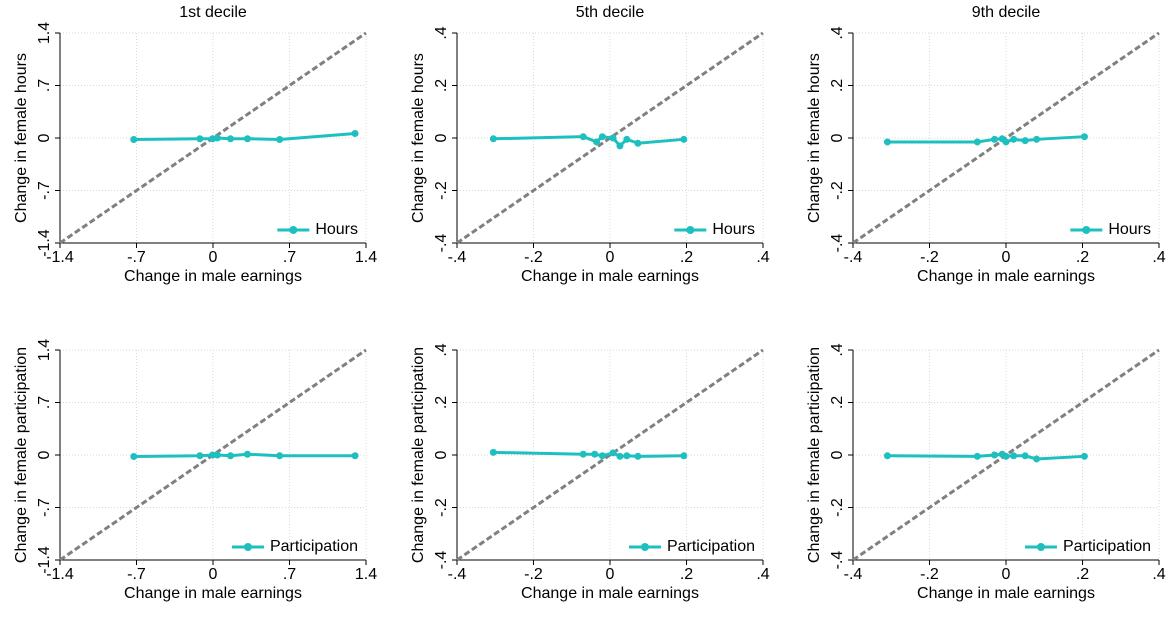  What do you see at coordinates (44, 560) in the screenshot?
I see `y-tick-label: -1.4` at bounding box center [44, 560].